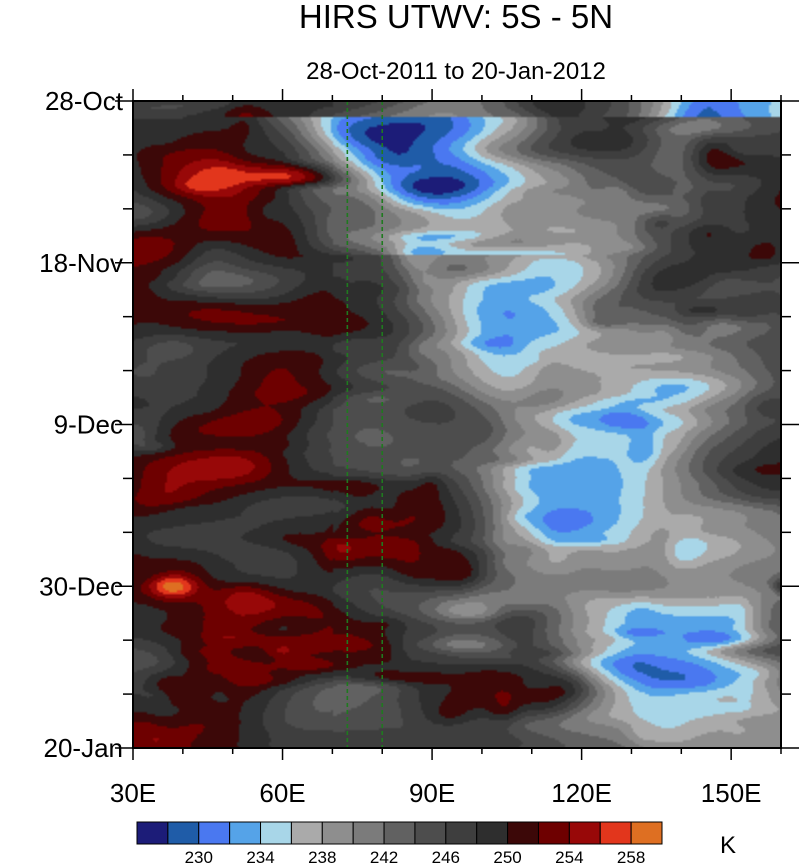  I want to click on reference-lines, so click(365, 424).